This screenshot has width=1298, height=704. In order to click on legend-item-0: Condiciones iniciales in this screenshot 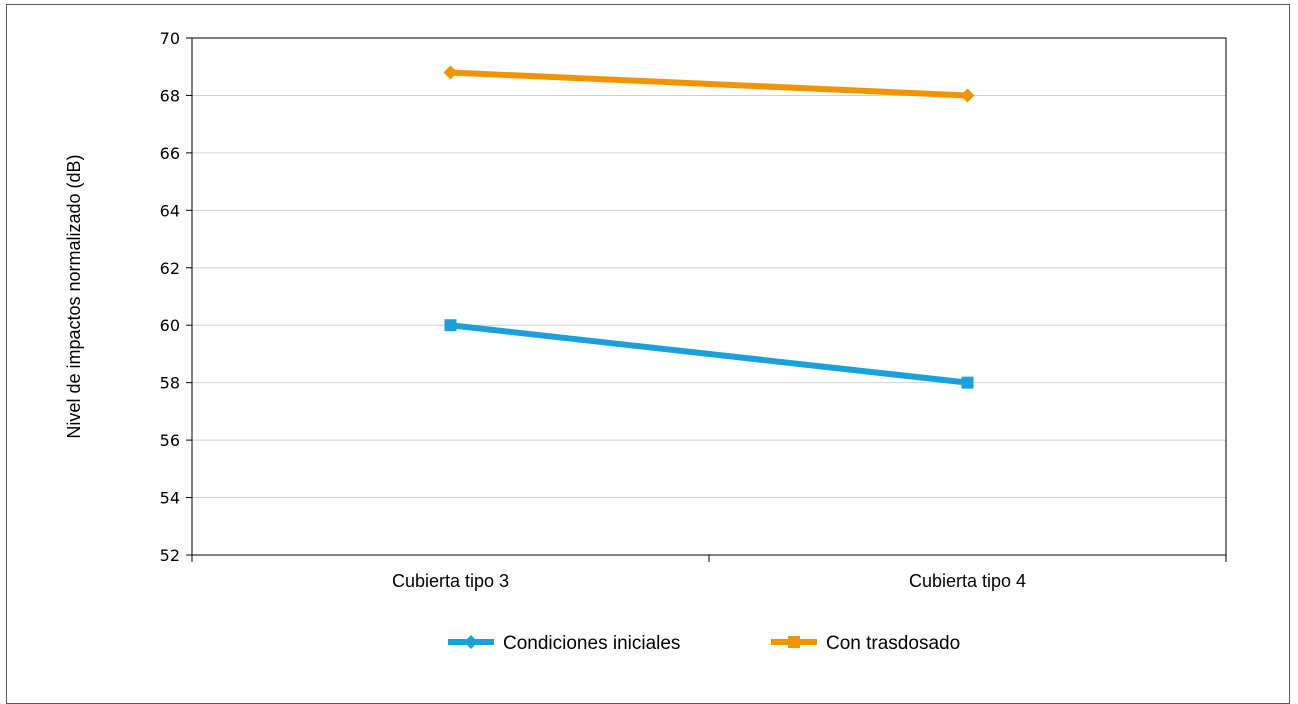, I will do `click(564, 643)`.